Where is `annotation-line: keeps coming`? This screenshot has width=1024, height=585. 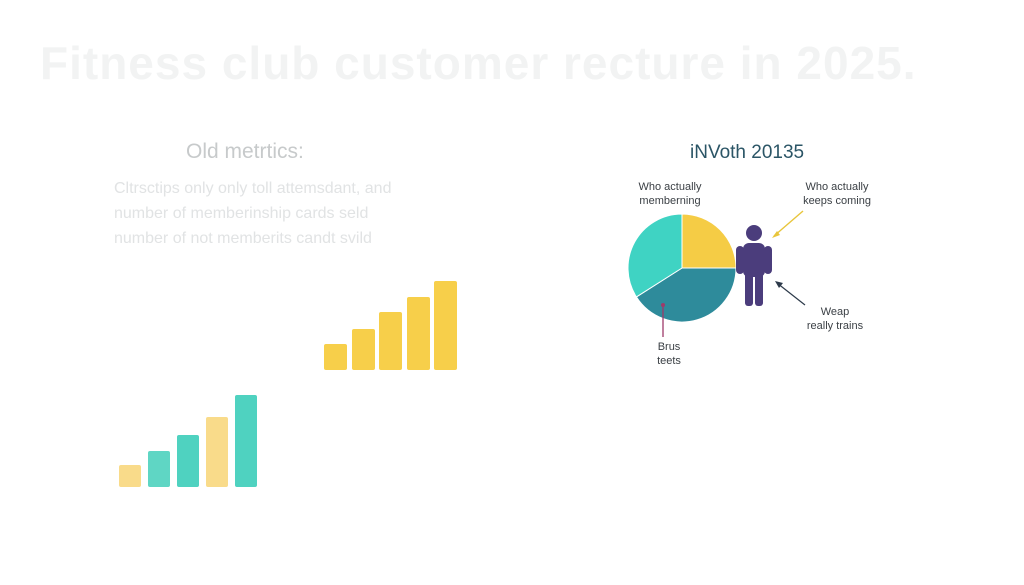 annotation-line: keeps coming is located at coordinates (837, 201).